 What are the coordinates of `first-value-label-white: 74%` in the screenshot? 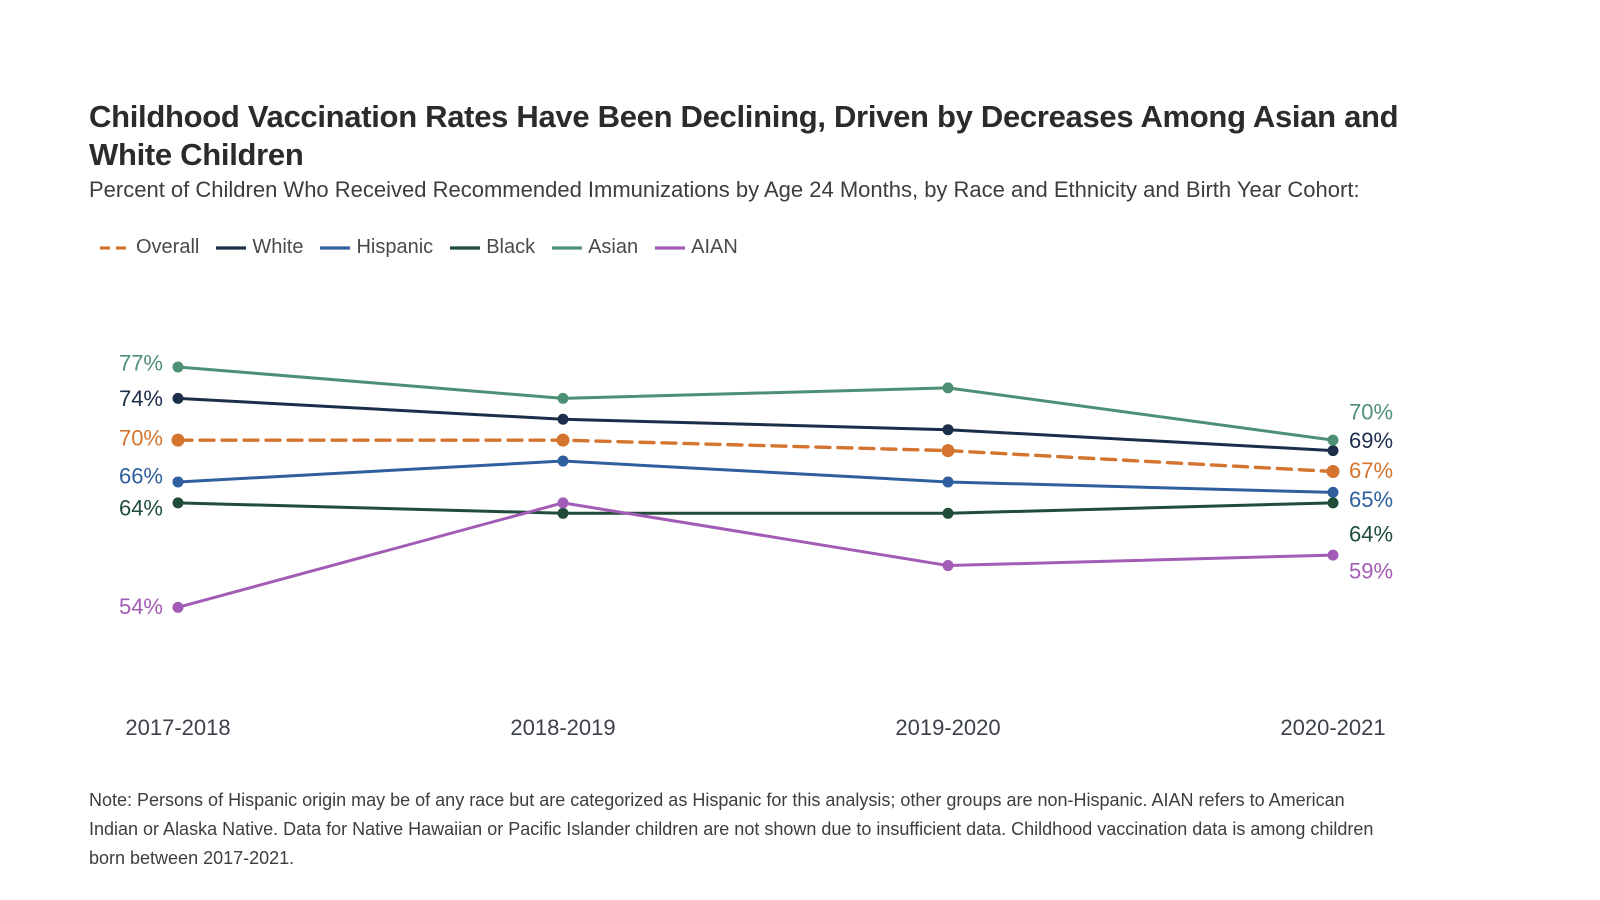 It's located at (141, 398).